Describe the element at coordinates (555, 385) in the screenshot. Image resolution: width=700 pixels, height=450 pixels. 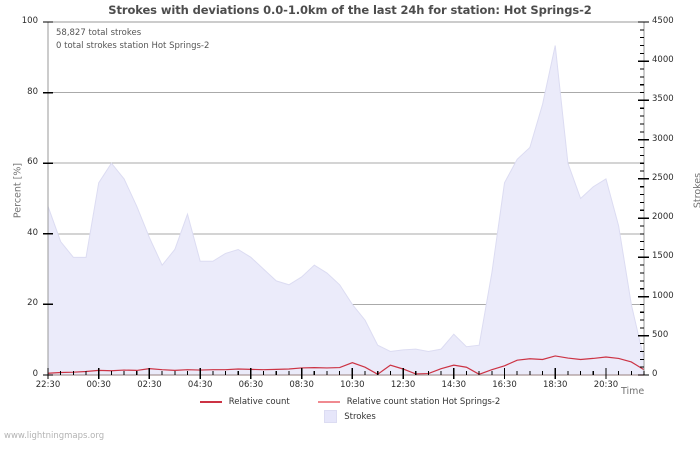
I see `x-tick-label-1830: 18:30` at that location.